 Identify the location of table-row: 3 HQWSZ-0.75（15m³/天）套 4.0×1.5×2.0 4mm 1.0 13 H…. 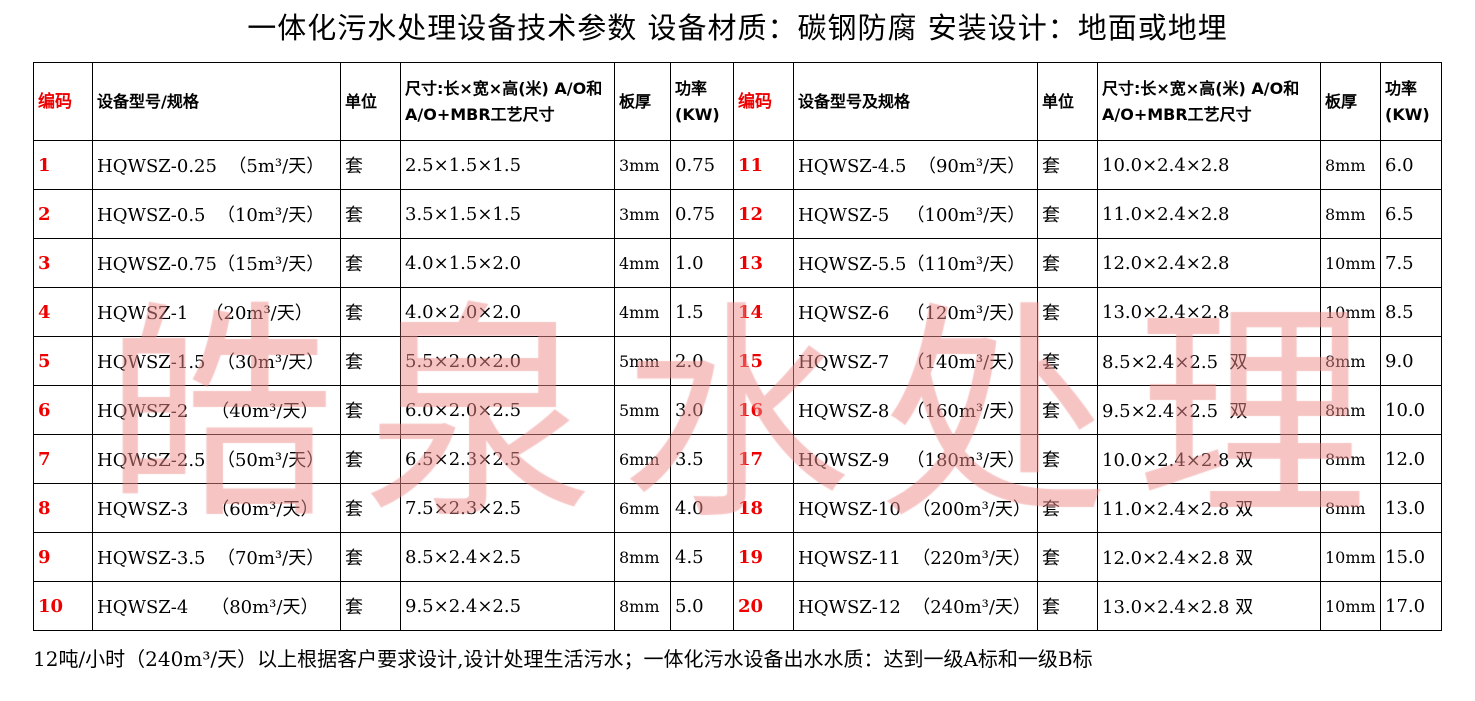
(737, 263).